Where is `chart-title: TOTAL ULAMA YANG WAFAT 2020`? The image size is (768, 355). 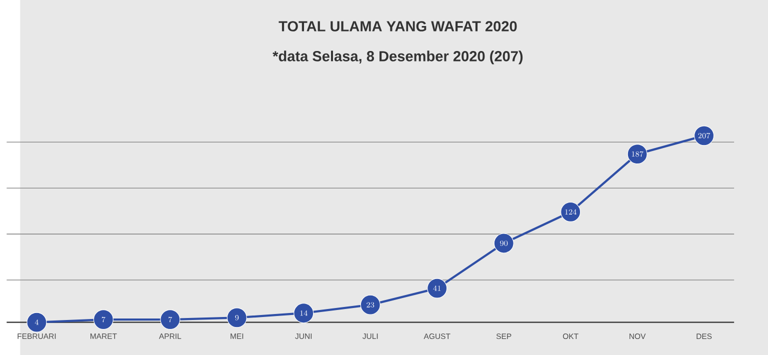
chart-title: TOTAL ULAMA YANG WAFAT 2020 is located at coordinates (397, 26).